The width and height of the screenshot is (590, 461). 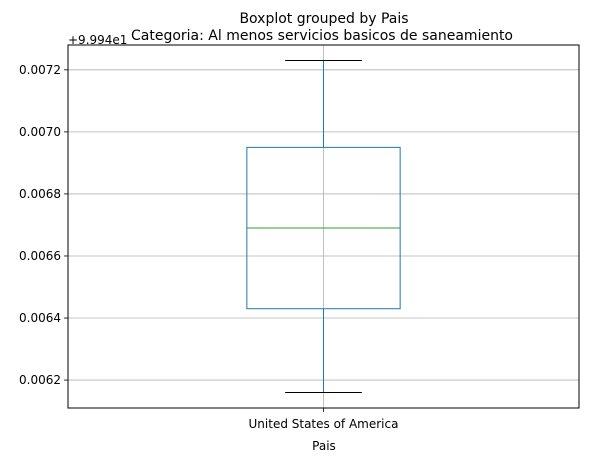 I want to click on y-tick-label: 0.0072, so click(x=40, y=70).